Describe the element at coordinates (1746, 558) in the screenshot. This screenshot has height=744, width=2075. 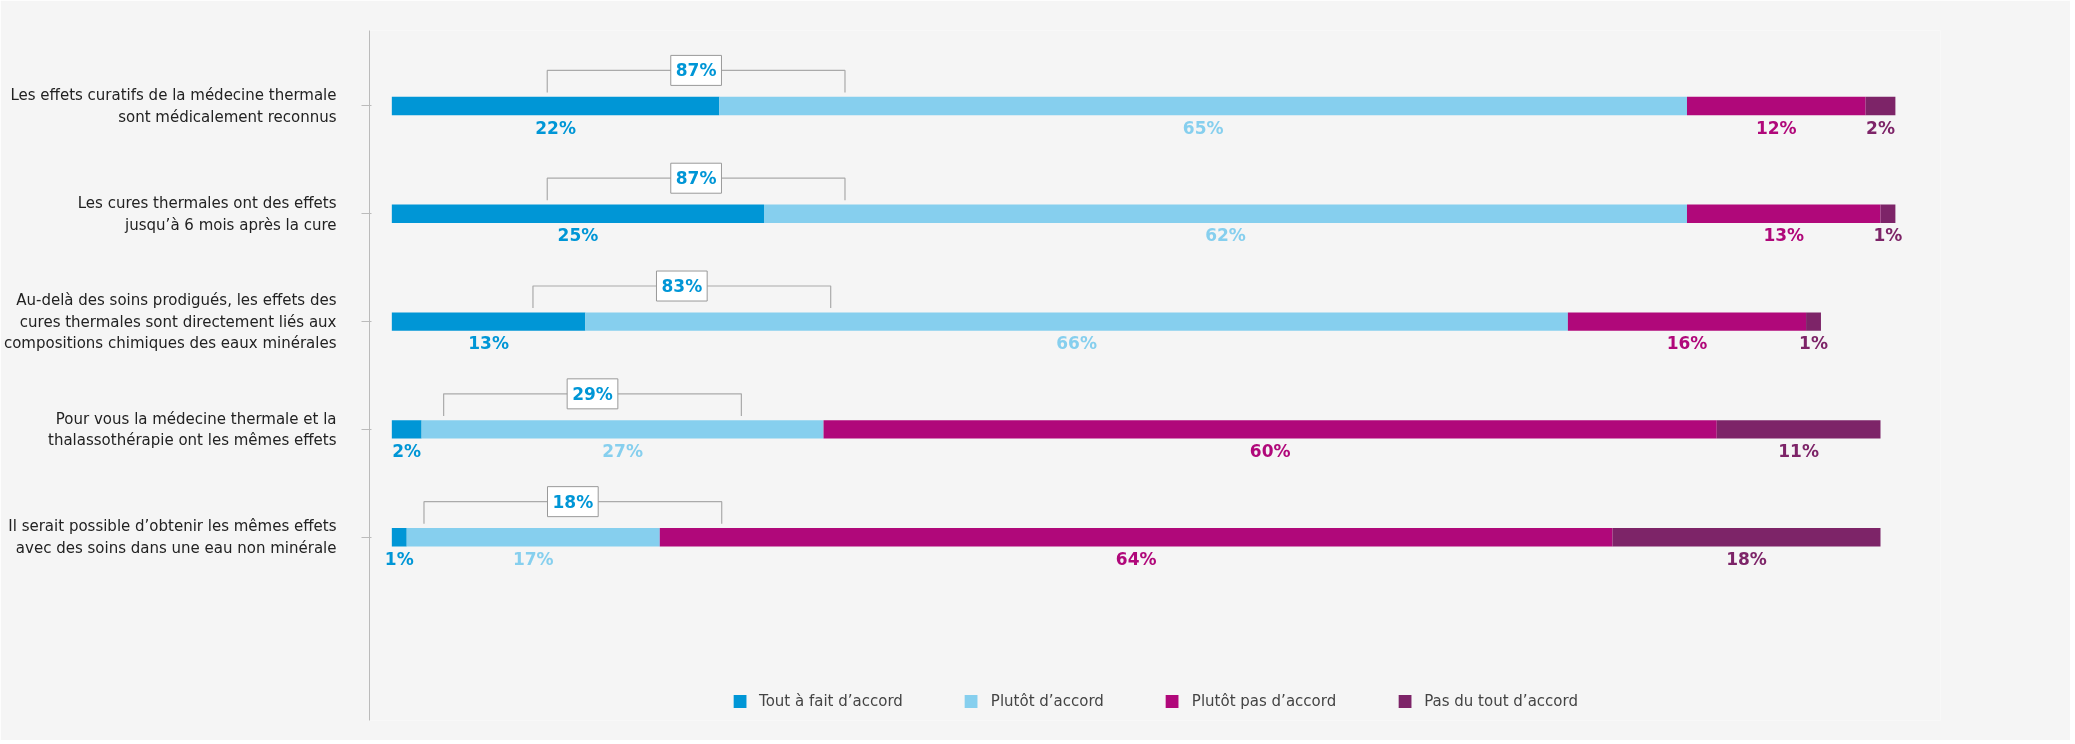
I see `data-label: 18%` at that location.